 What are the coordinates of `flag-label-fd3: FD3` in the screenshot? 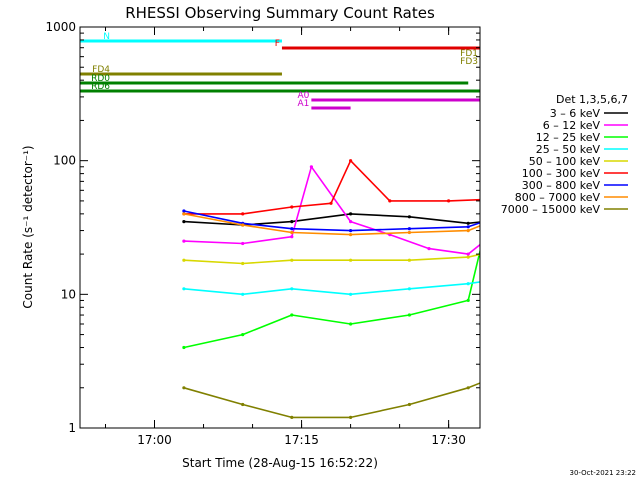 It's located at (469, 62).